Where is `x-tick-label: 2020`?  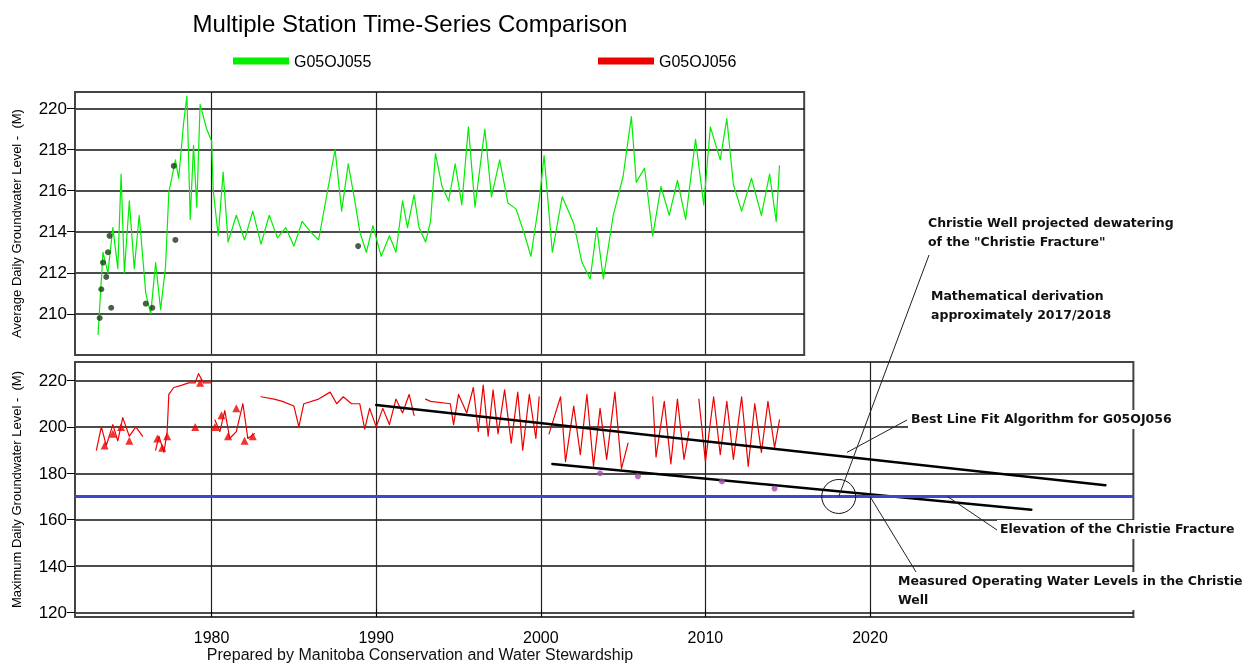 x-tick-label: 2020 is located at coordinates (870, 637).